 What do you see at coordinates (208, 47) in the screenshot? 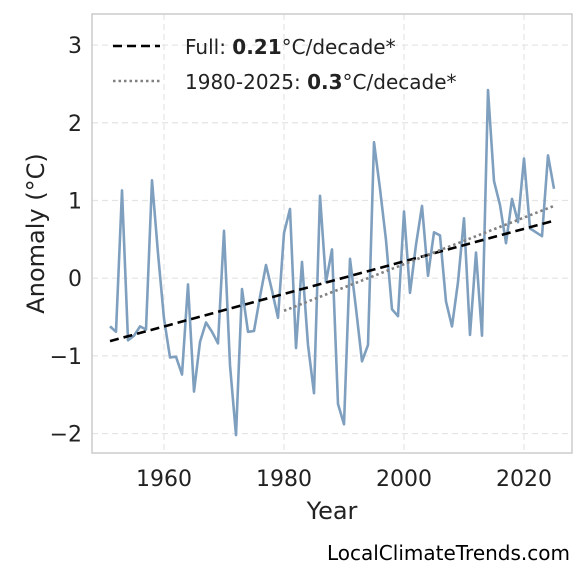
I see `legend-prefix: Full:` at bounding box center [208, 47].